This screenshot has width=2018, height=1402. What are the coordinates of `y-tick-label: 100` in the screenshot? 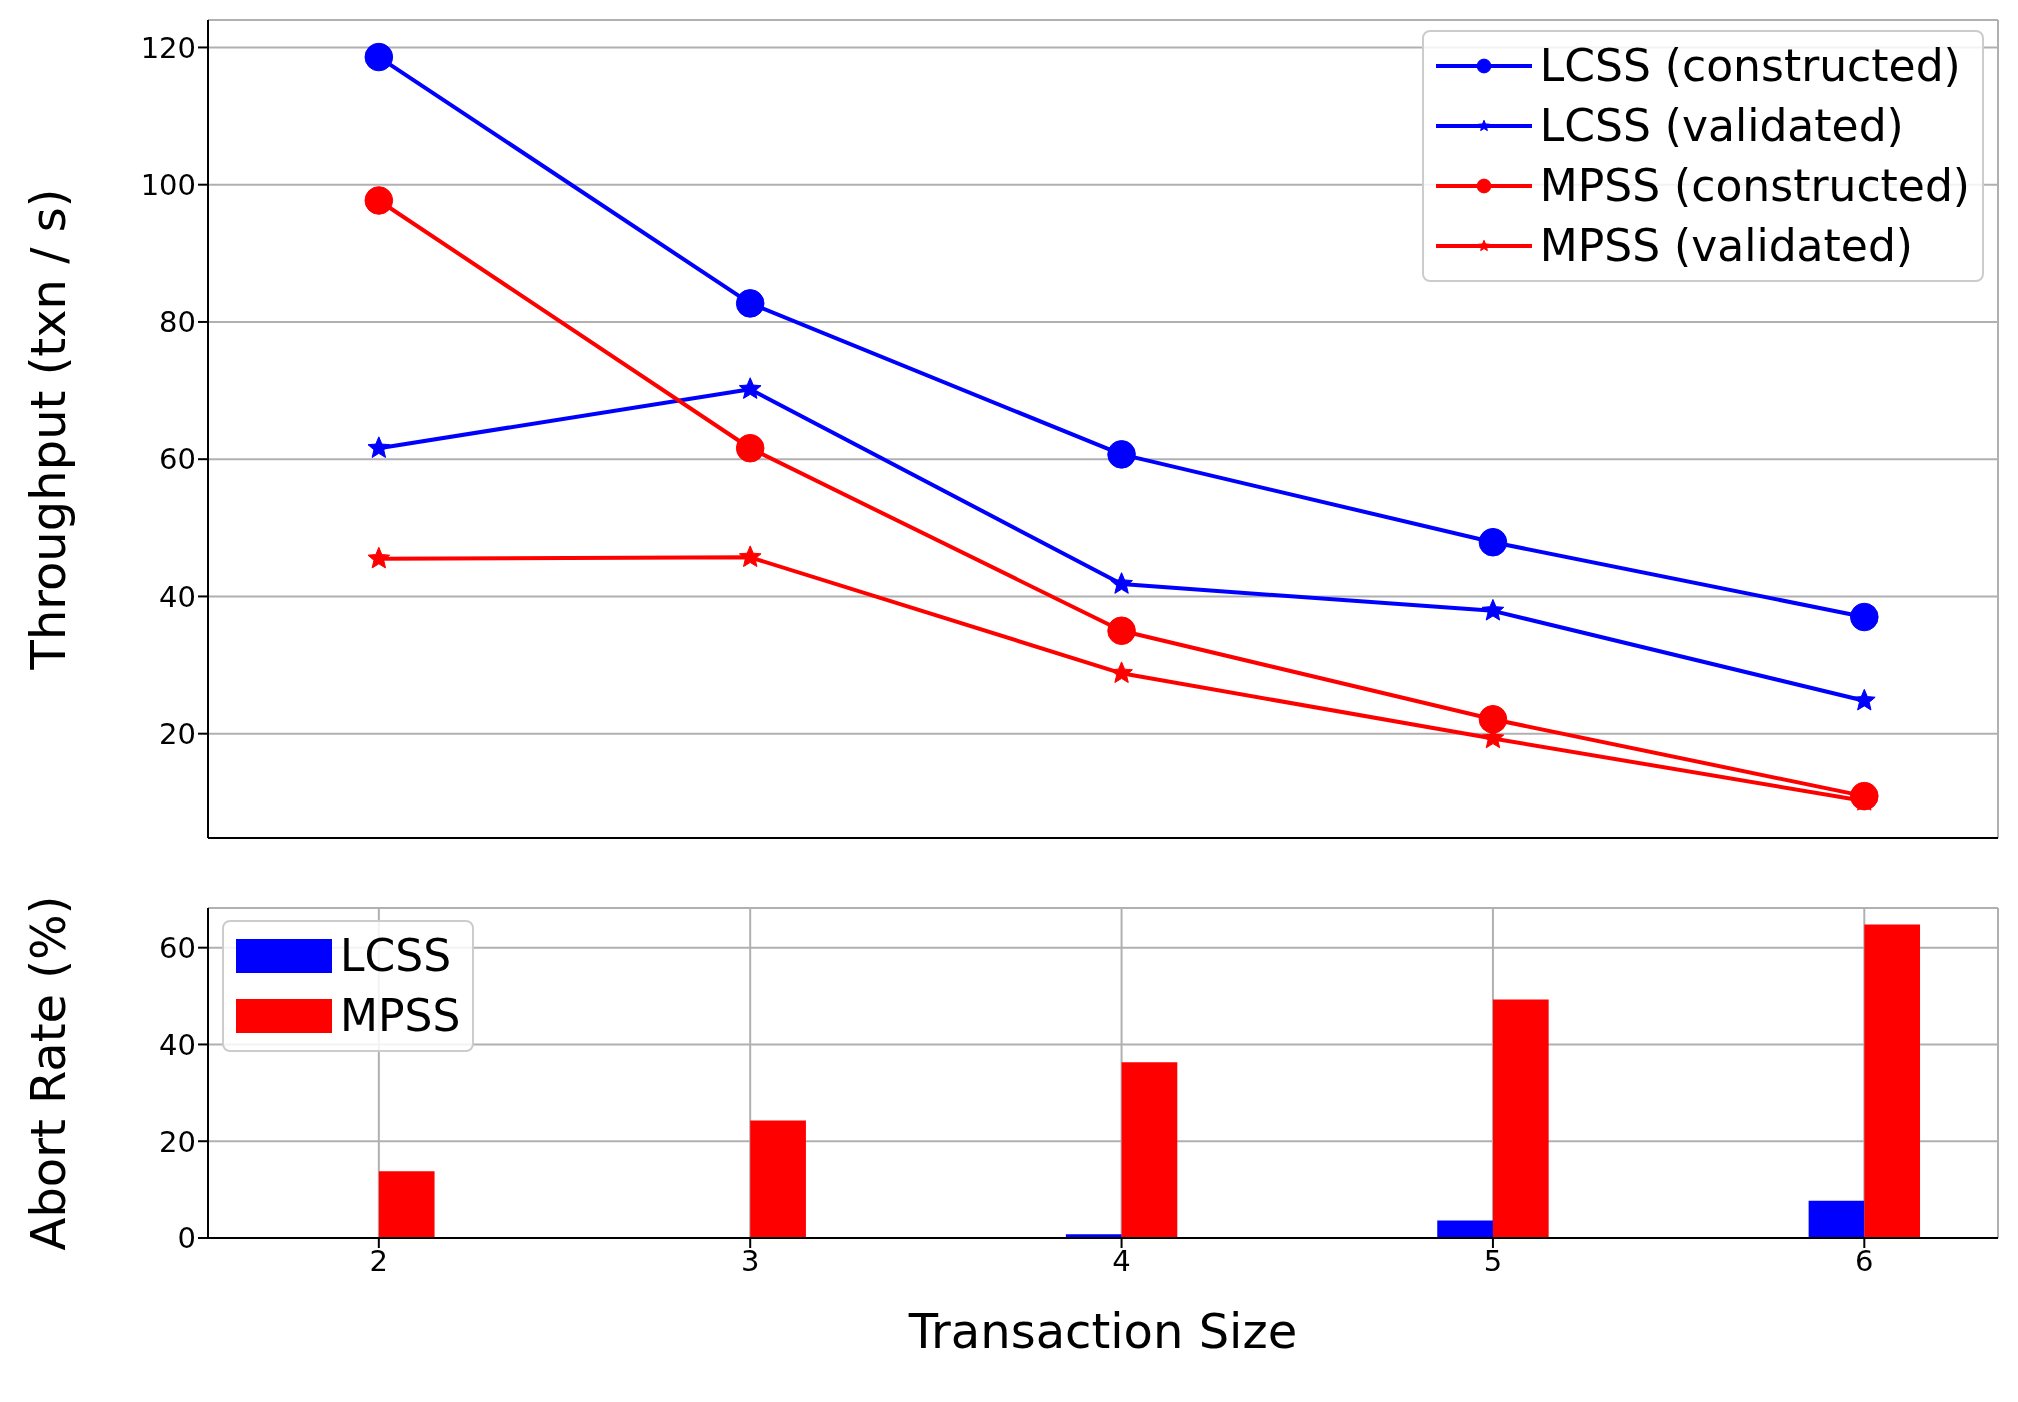 It's located at (168, 184).